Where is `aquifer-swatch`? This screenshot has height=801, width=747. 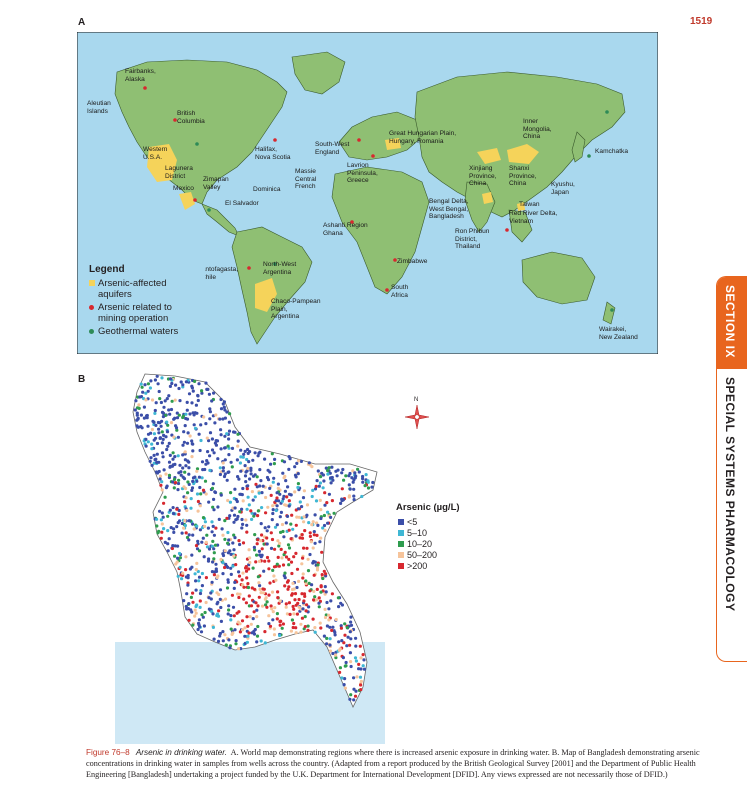
aquifer-swatch is located at coordinates (92, 283).